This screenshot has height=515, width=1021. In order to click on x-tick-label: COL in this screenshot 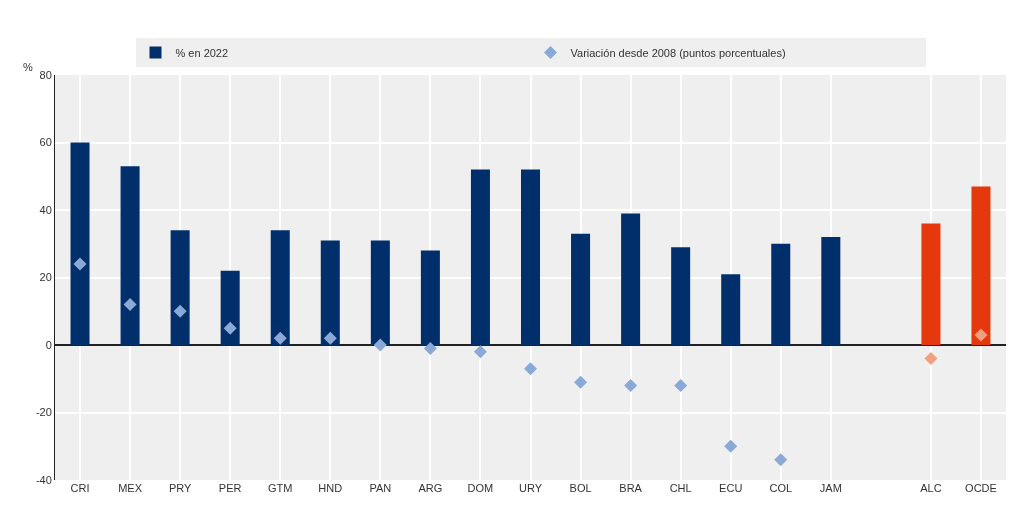, I will do `click(781, 488)`.